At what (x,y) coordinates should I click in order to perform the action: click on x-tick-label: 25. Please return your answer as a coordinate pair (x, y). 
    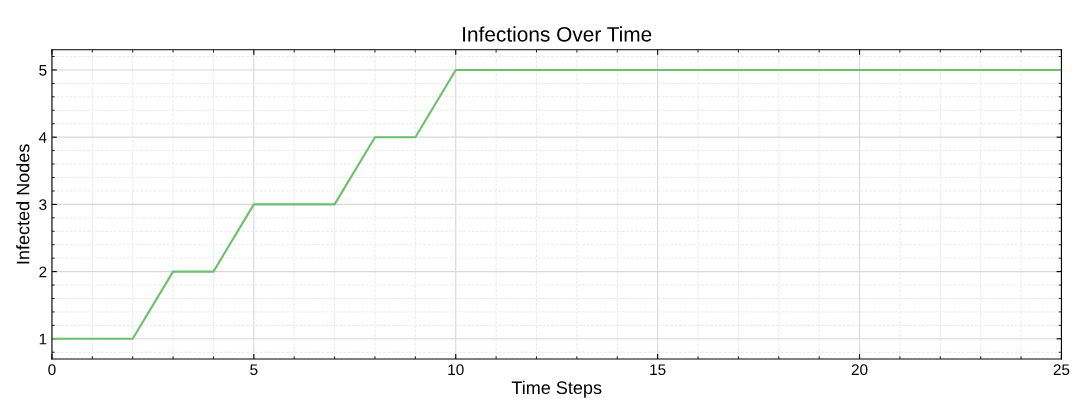
    Looking at the image, I should click on (1061, 370).